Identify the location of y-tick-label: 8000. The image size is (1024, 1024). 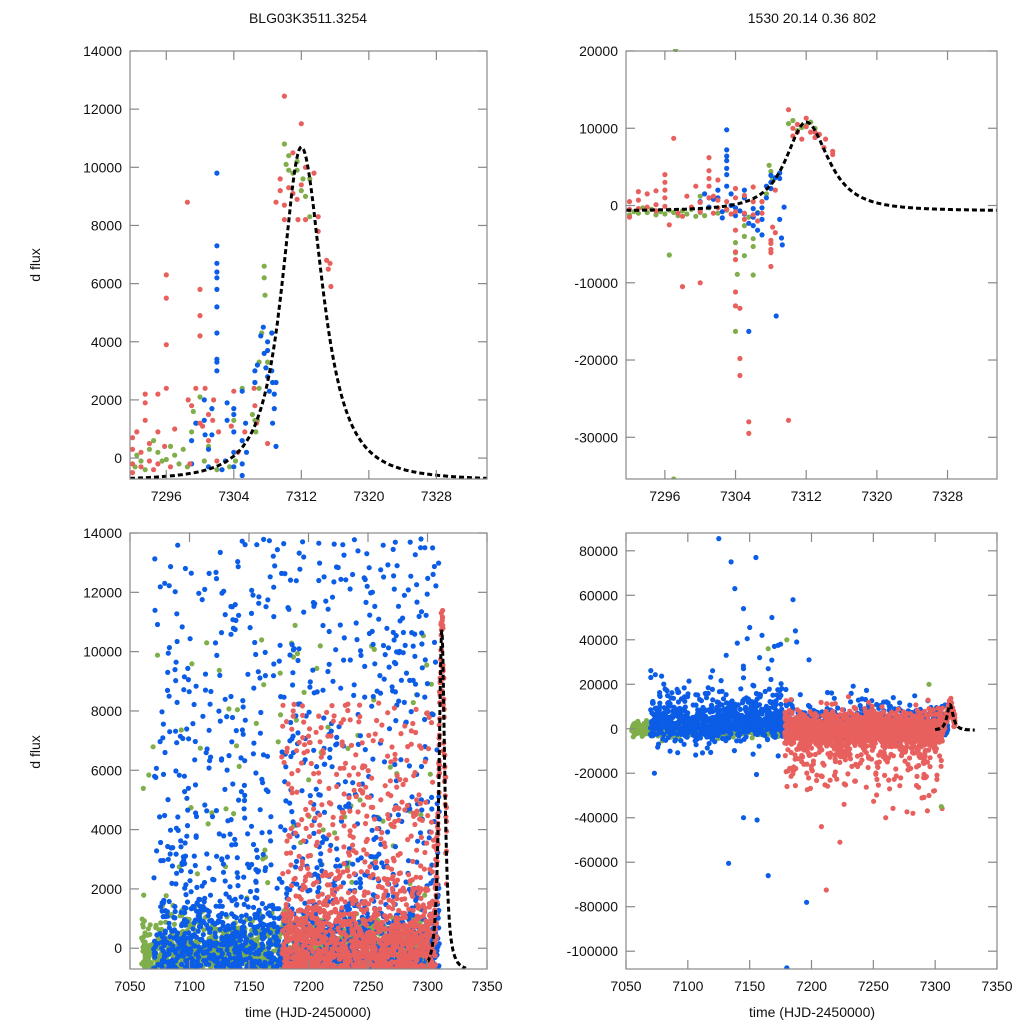
(106, 225).